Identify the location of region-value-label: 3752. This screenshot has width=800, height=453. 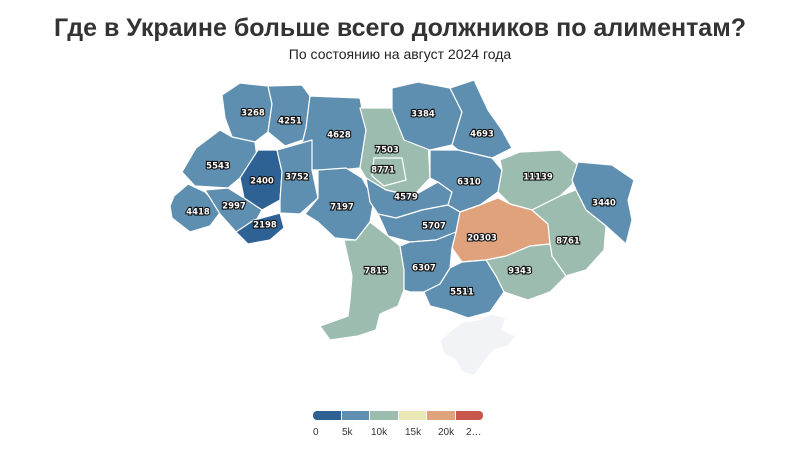
(297, 178).